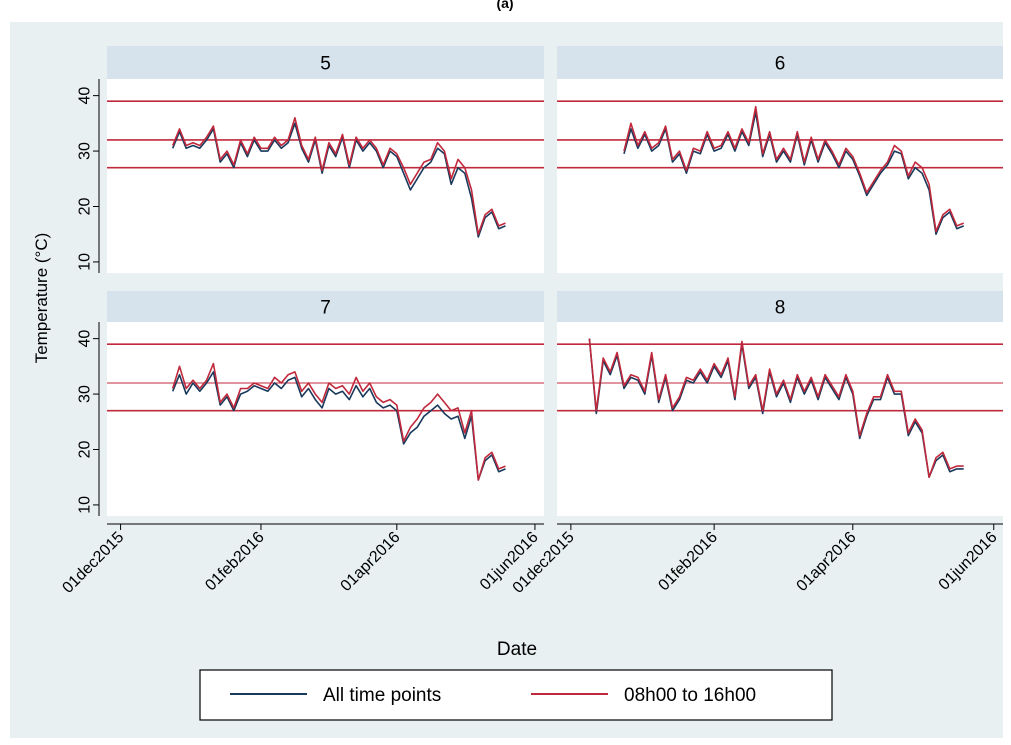  Describe the element at coordinates (504, 5) in the screenshot. I see `figure-label: (a)` at that location.